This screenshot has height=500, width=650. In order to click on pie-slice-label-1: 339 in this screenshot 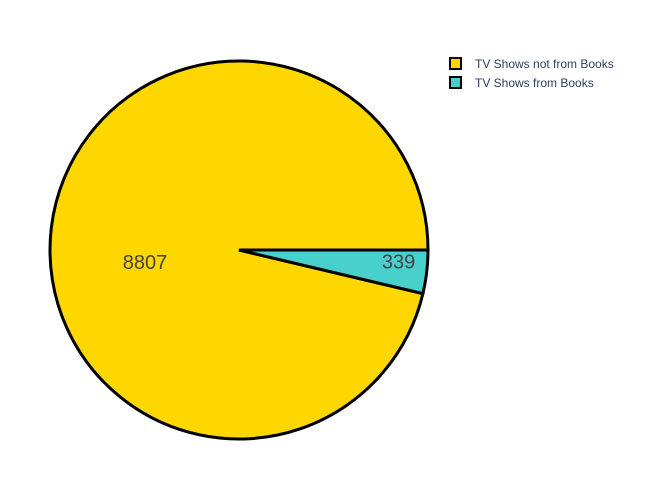, I will do `click(398, 263)`.